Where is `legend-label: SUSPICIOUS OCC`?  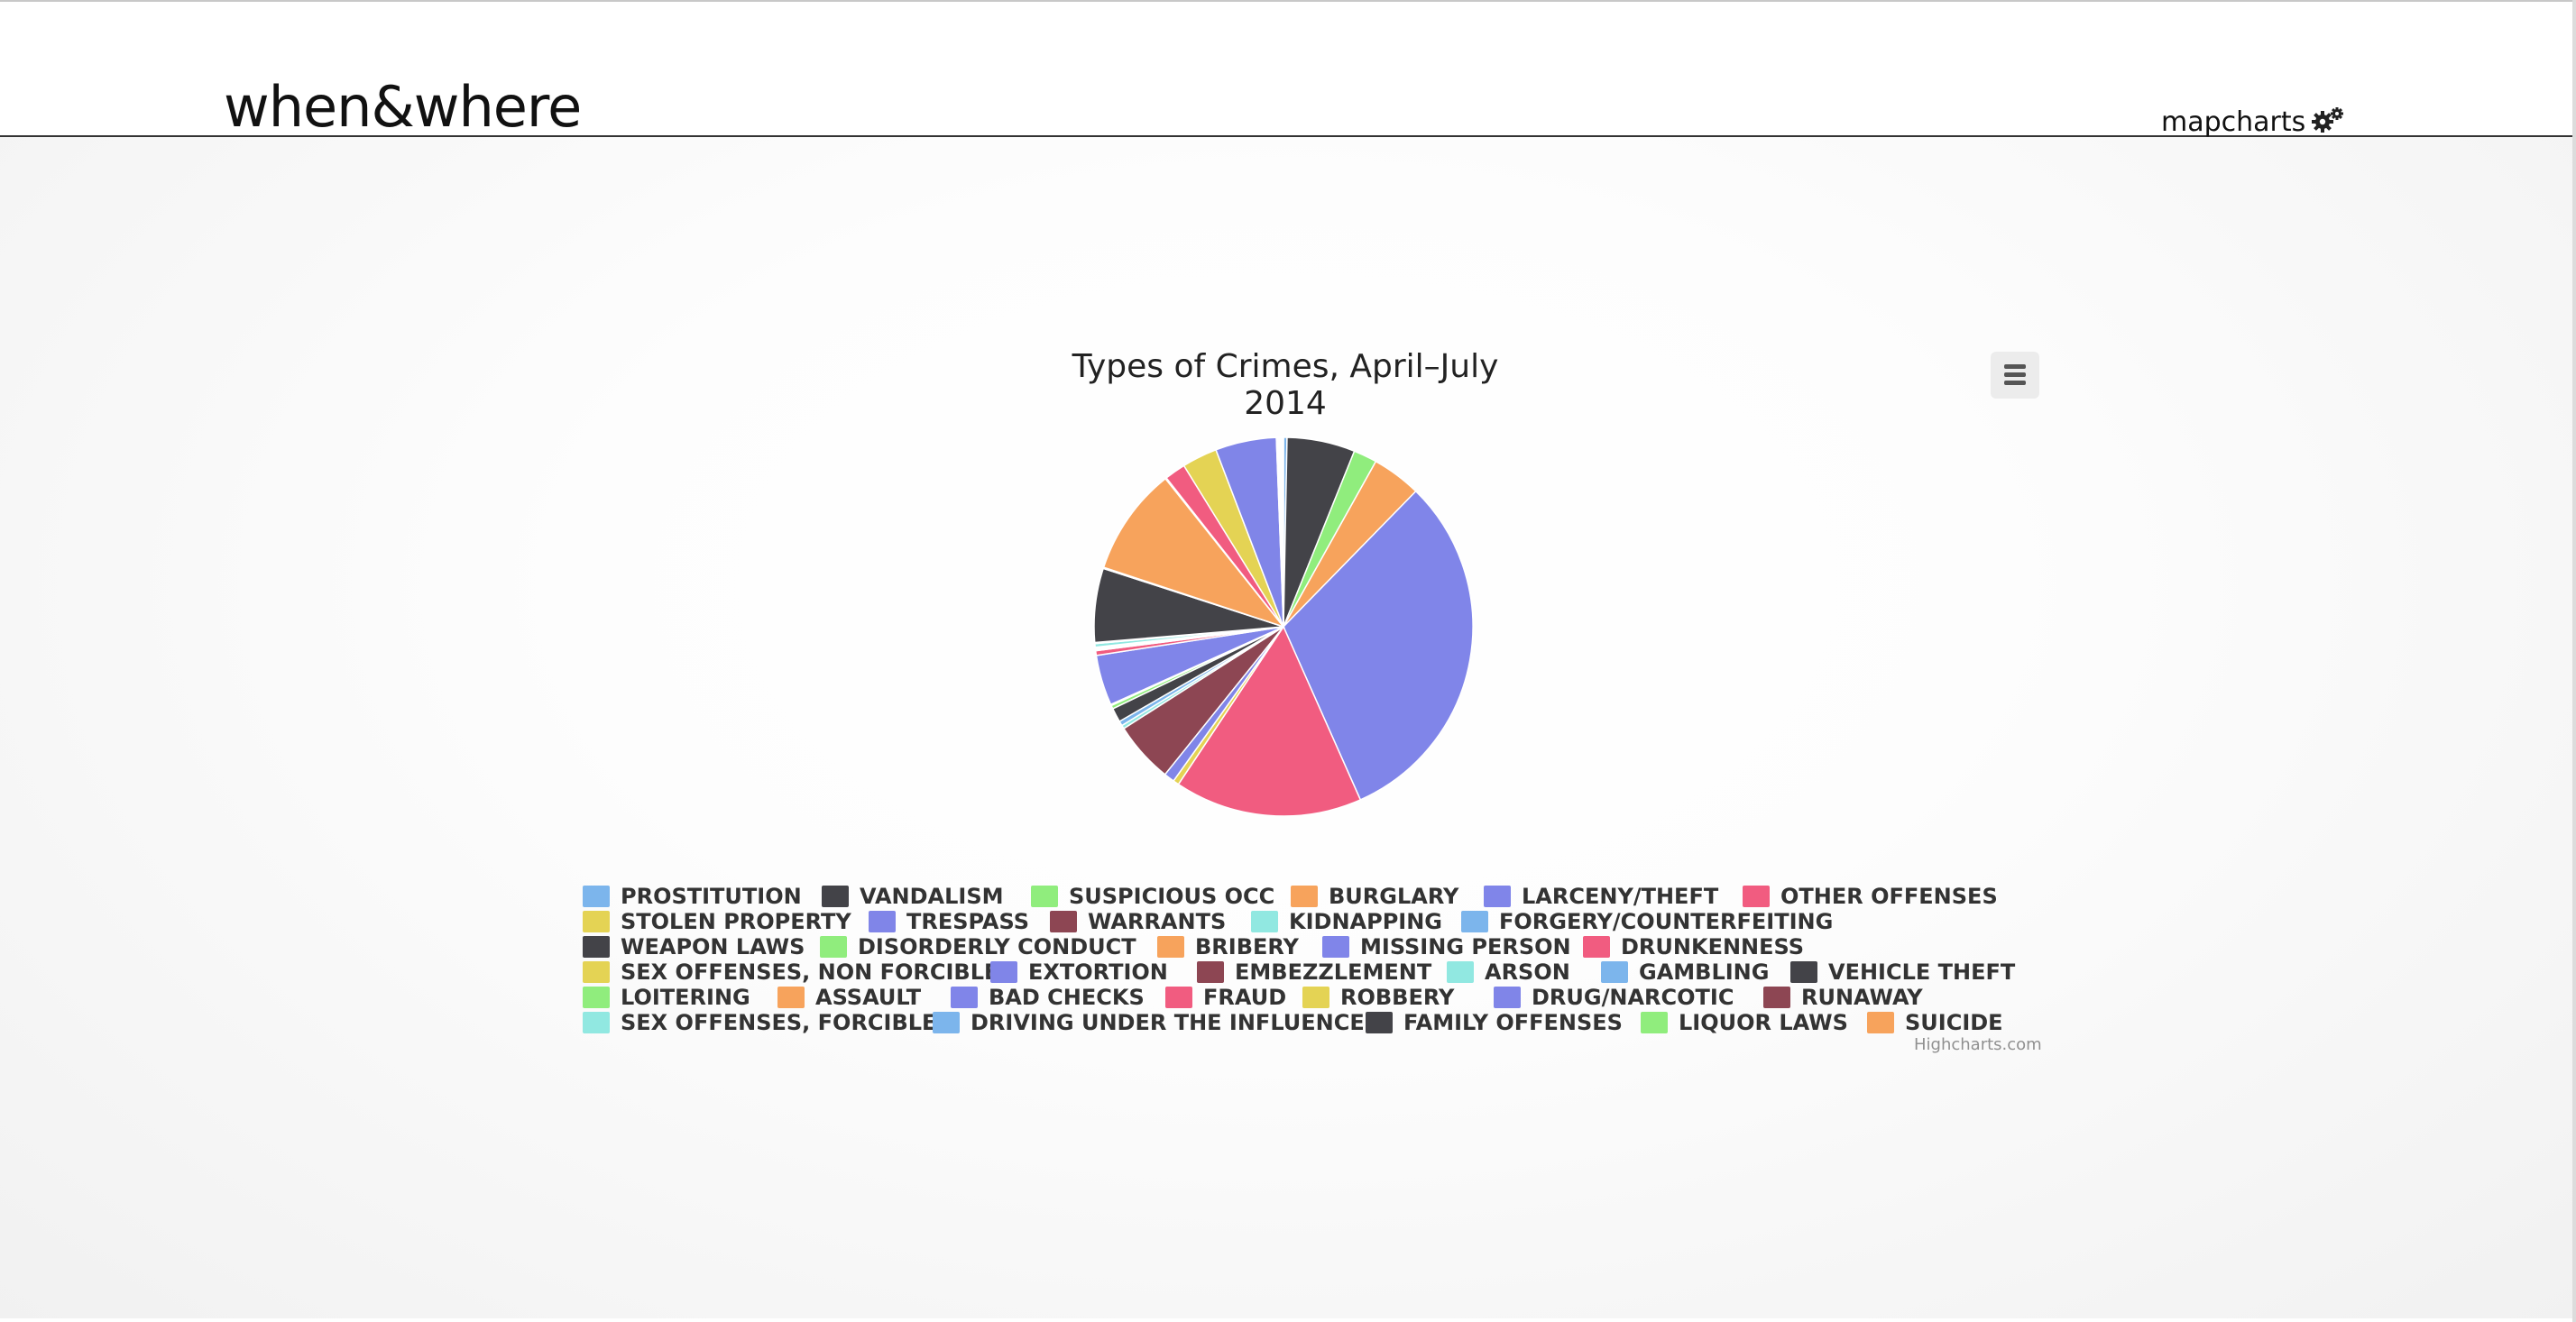 legend-label: SUSPICIOUS OCC is located at coordinates (1172, 896).